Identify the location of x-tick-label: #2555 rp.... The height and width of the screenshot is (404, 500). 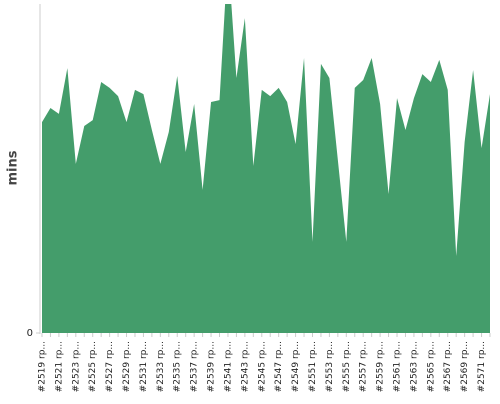
(347, 366).